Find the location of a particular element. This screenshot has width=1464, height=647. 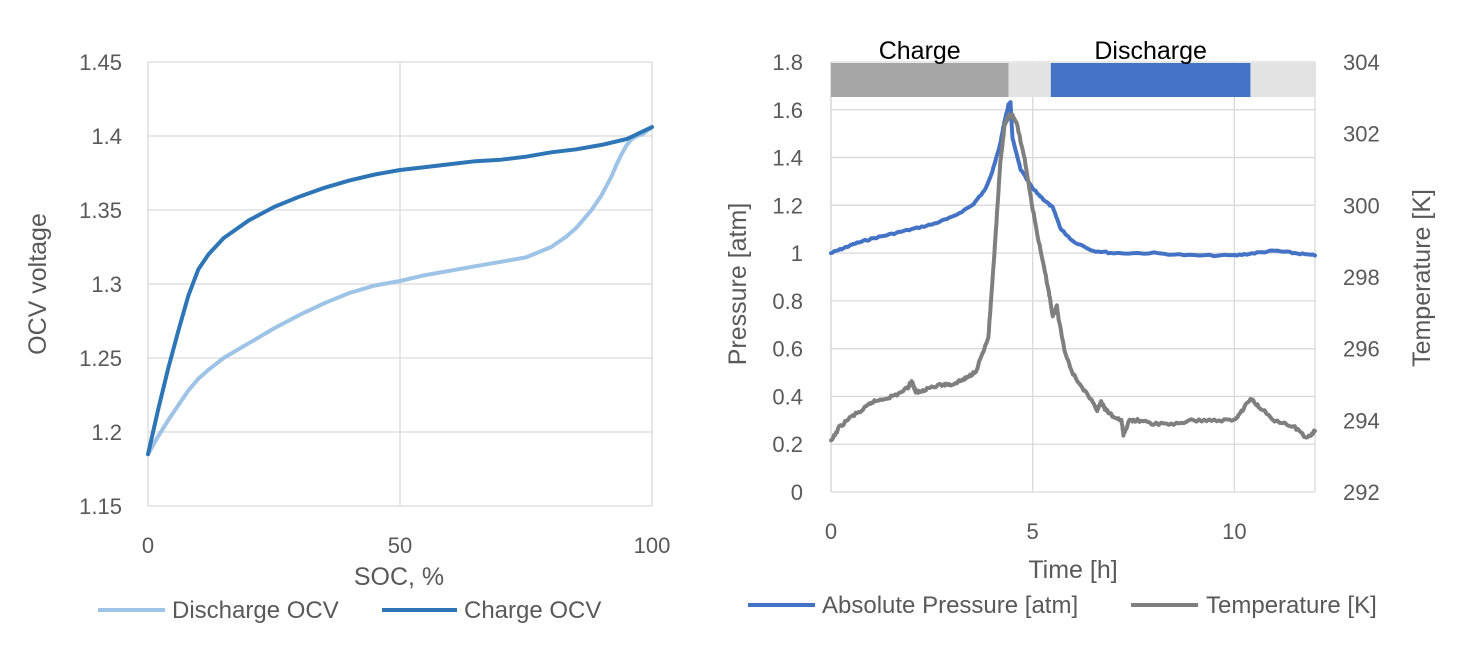

pt-y2-tick-294: 294 is located at coordinates (1361, 420).